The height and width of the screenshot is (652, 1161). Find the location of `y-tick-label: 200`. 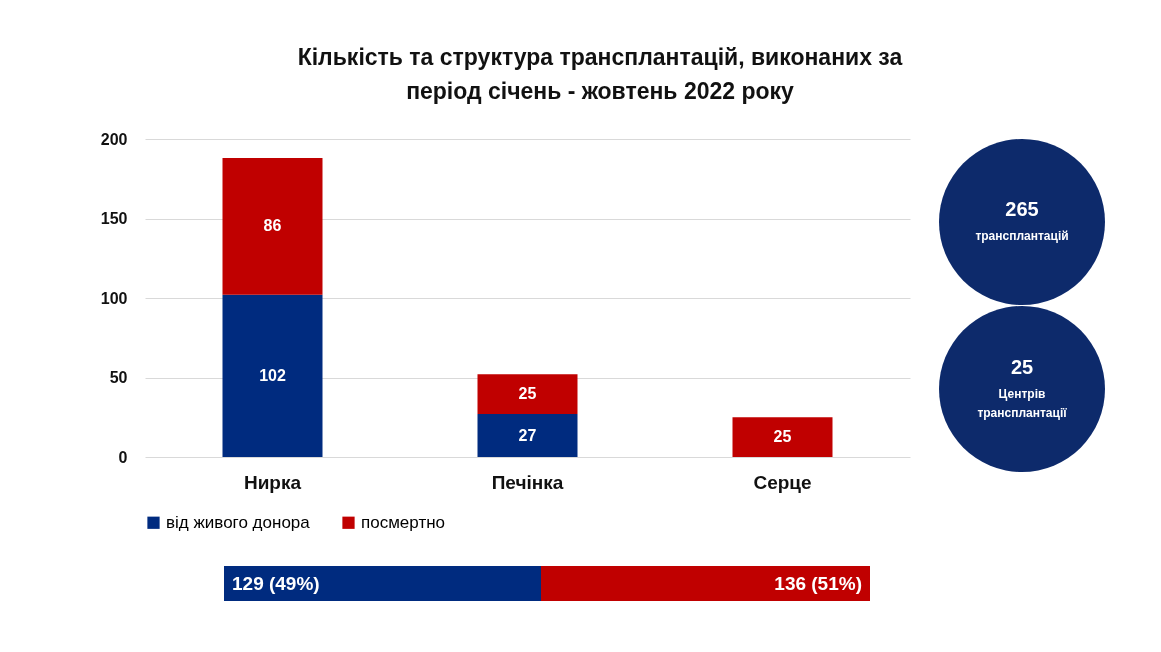

y-tick-label: 200 is located at coordinates (114, 139).